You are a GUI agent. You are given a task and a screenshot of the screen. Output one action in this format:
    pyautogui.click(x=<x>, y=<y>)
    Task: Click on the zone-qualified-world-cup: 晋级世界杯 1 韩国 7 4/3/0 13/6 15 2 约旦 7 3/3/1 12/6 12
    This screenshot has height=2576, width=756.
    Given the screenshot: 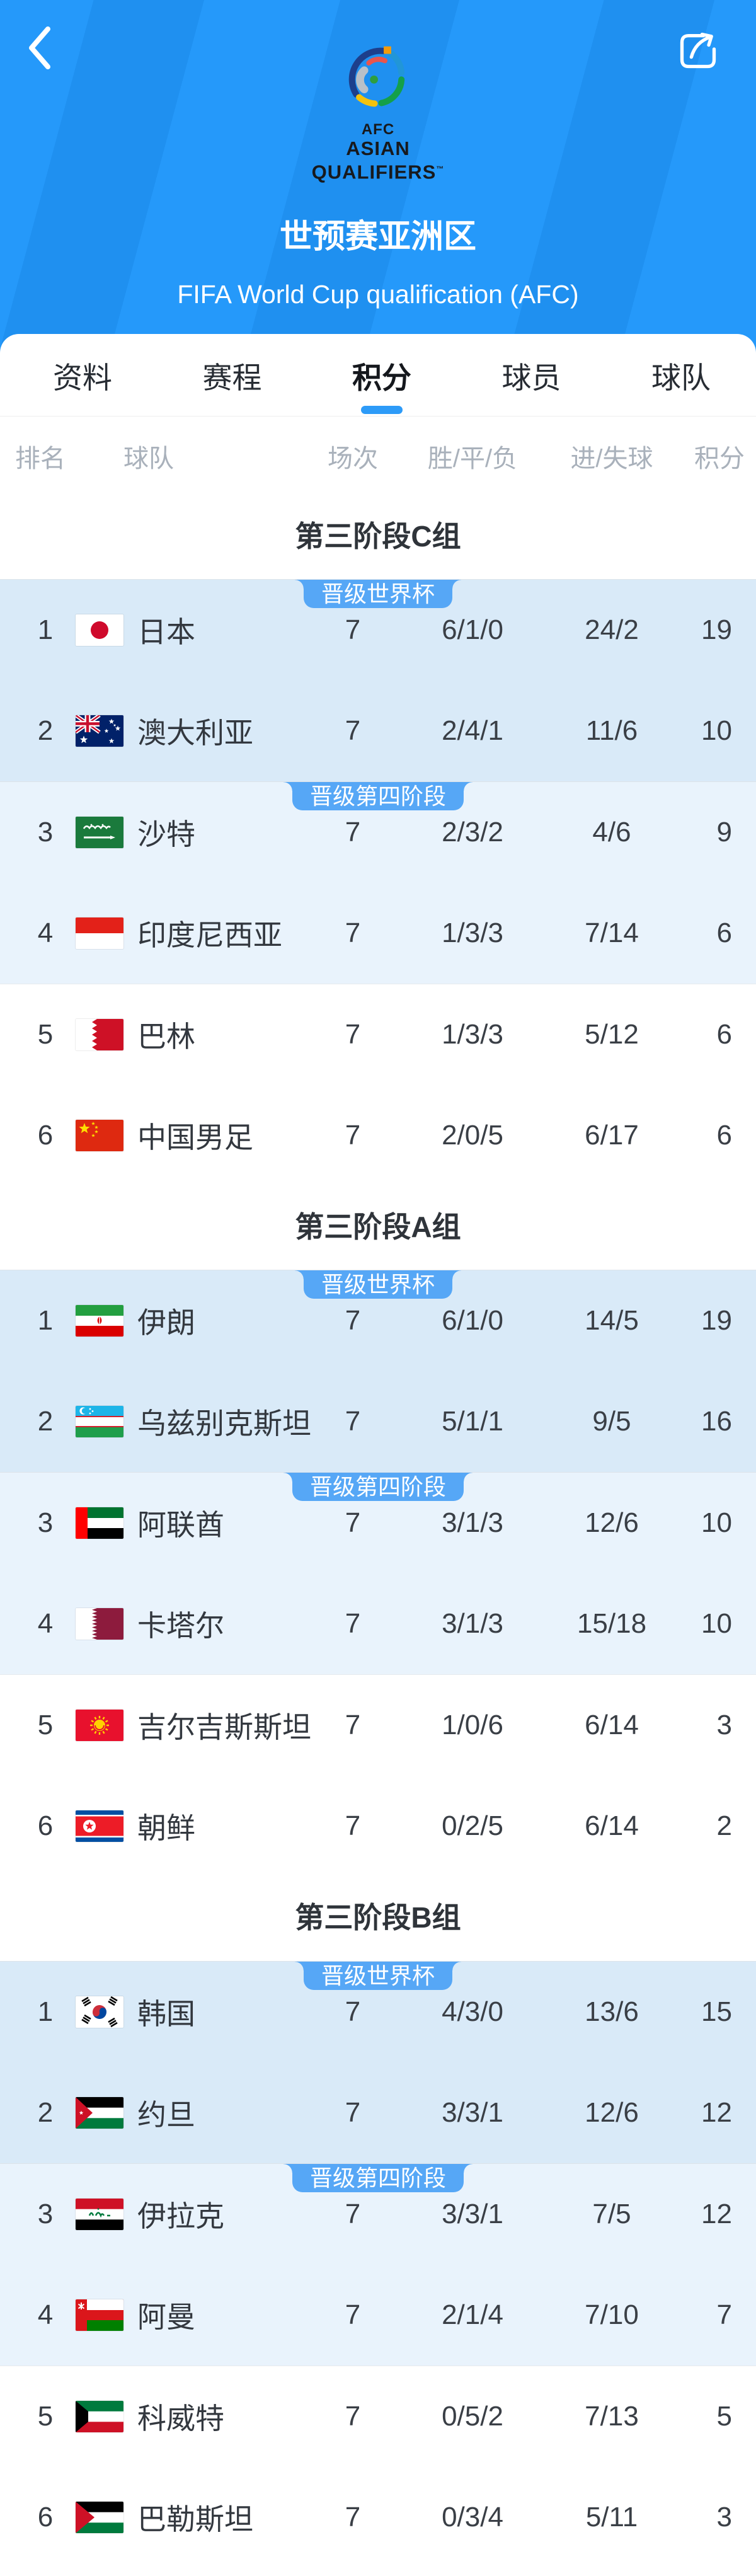 What is the action you would take?
    pyautogui.click(x=378, y=2061)
    